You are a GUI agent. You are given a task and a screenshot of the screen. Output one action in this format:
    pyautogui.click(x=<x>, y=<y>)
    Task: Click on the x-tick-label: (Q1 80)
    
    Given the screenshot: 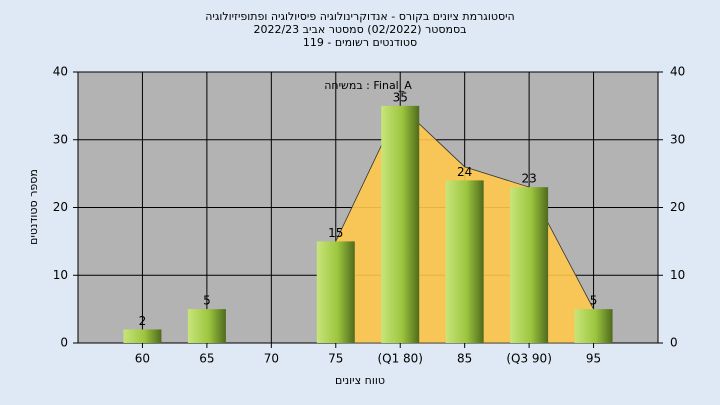 What is the action you would take?
    pyautogui.click(x=400, y=359)
    